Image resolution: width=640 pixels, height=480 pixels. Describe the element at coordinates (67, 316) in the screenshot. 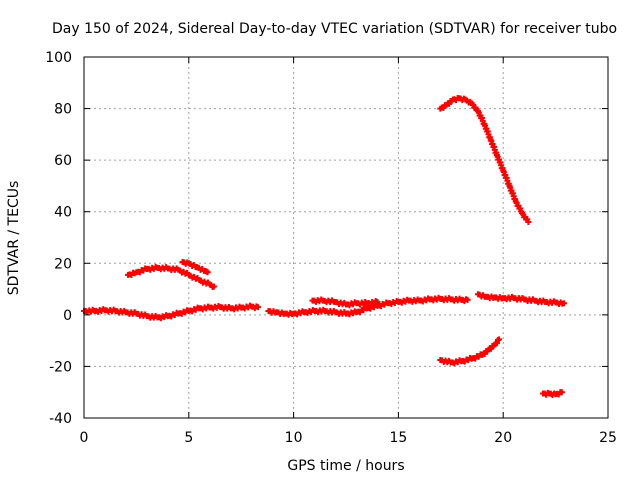

I see `y-tick-label: 0` at that location.